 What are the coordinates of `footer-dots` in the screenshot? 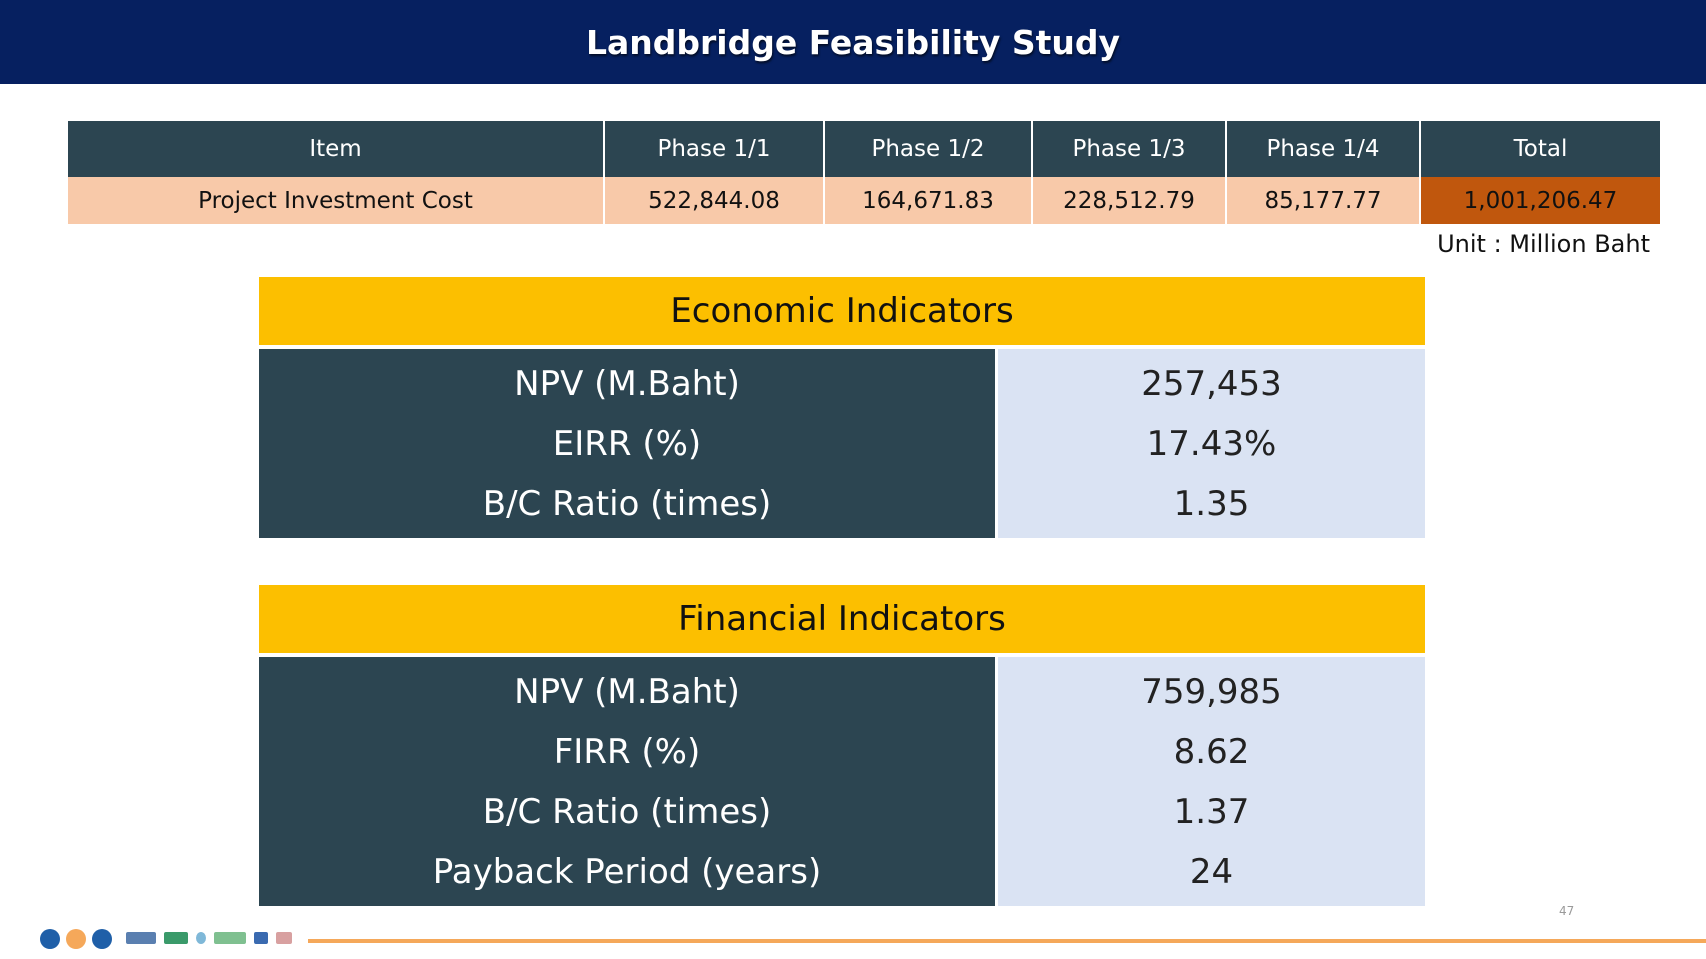 It's located at (76, 939).